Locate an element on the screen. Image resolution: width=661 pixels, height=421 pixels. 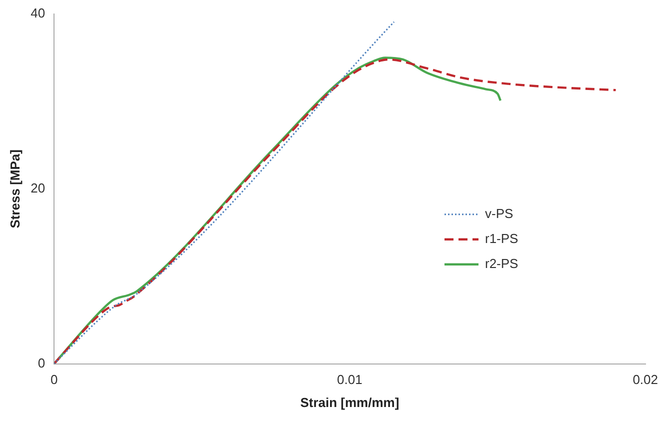
x-tick-label: 0 is located at coordinates (54, 380).